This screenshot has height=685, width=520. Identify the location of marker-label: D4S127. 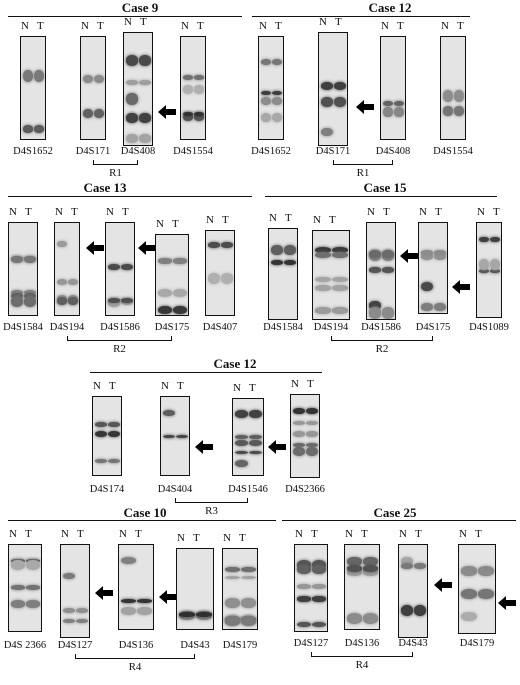
(75, 645).